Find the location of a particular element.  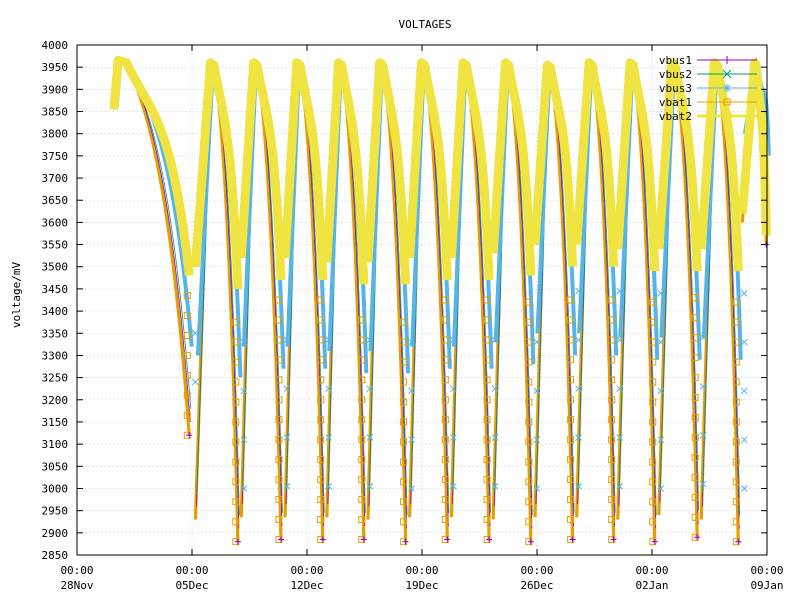

legend-marker-vbat1 is located at coordinates (727, 102).